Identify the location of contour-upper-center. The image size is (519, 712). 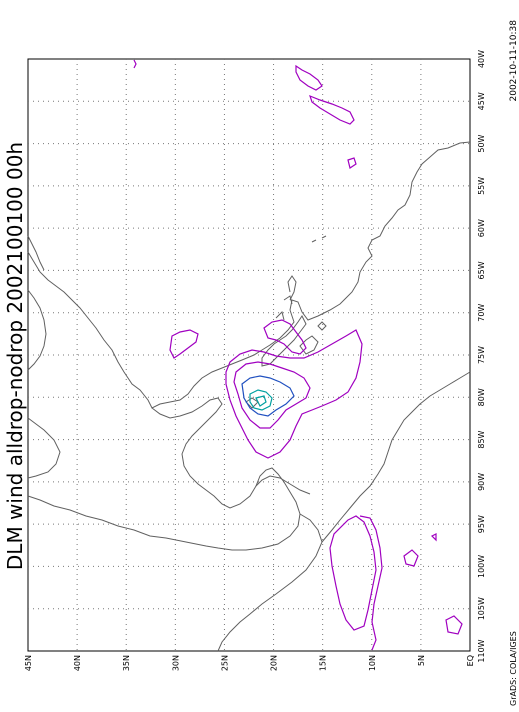
(285, 337).